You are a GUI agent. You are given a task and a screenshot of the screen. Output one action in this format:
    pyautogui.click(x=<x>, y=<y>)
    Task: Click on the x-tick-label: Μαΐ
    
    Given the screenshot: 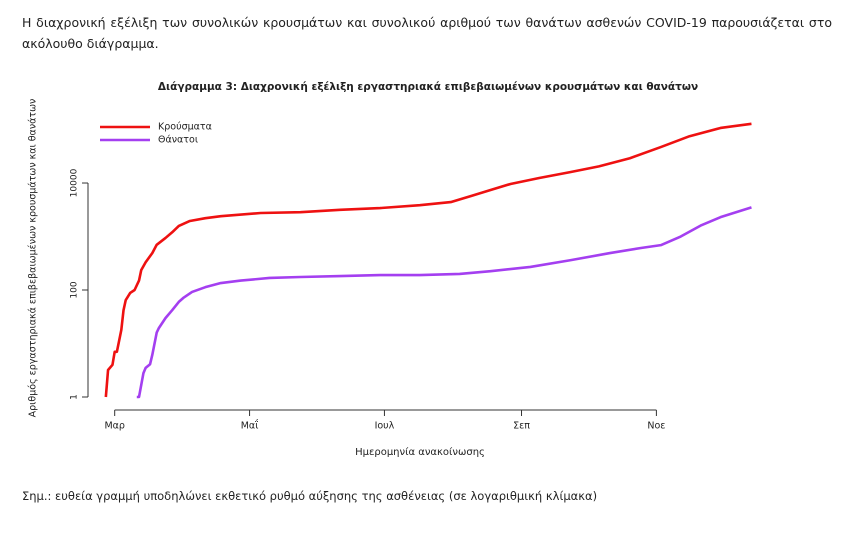 What is the action you would take?
    pyautogui.click(x=250, y=426)
    